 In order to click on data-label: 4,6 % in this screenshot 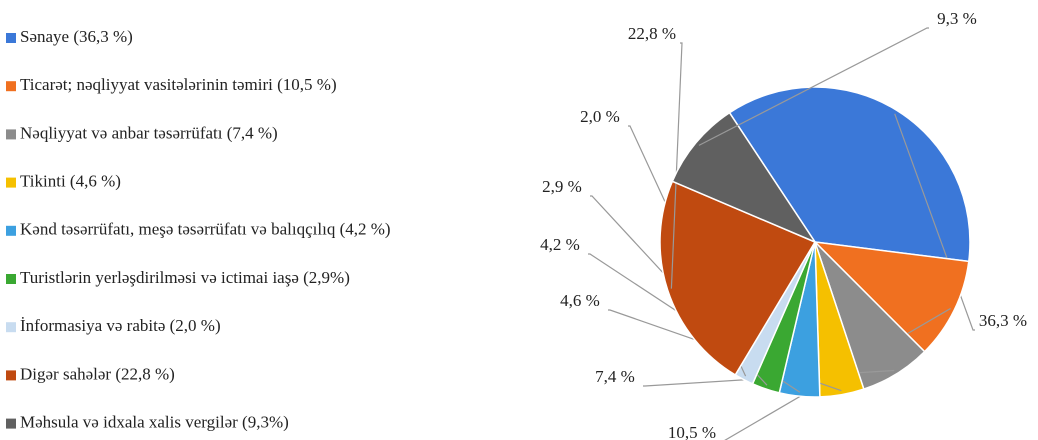, I will do `click(580, 300)`.